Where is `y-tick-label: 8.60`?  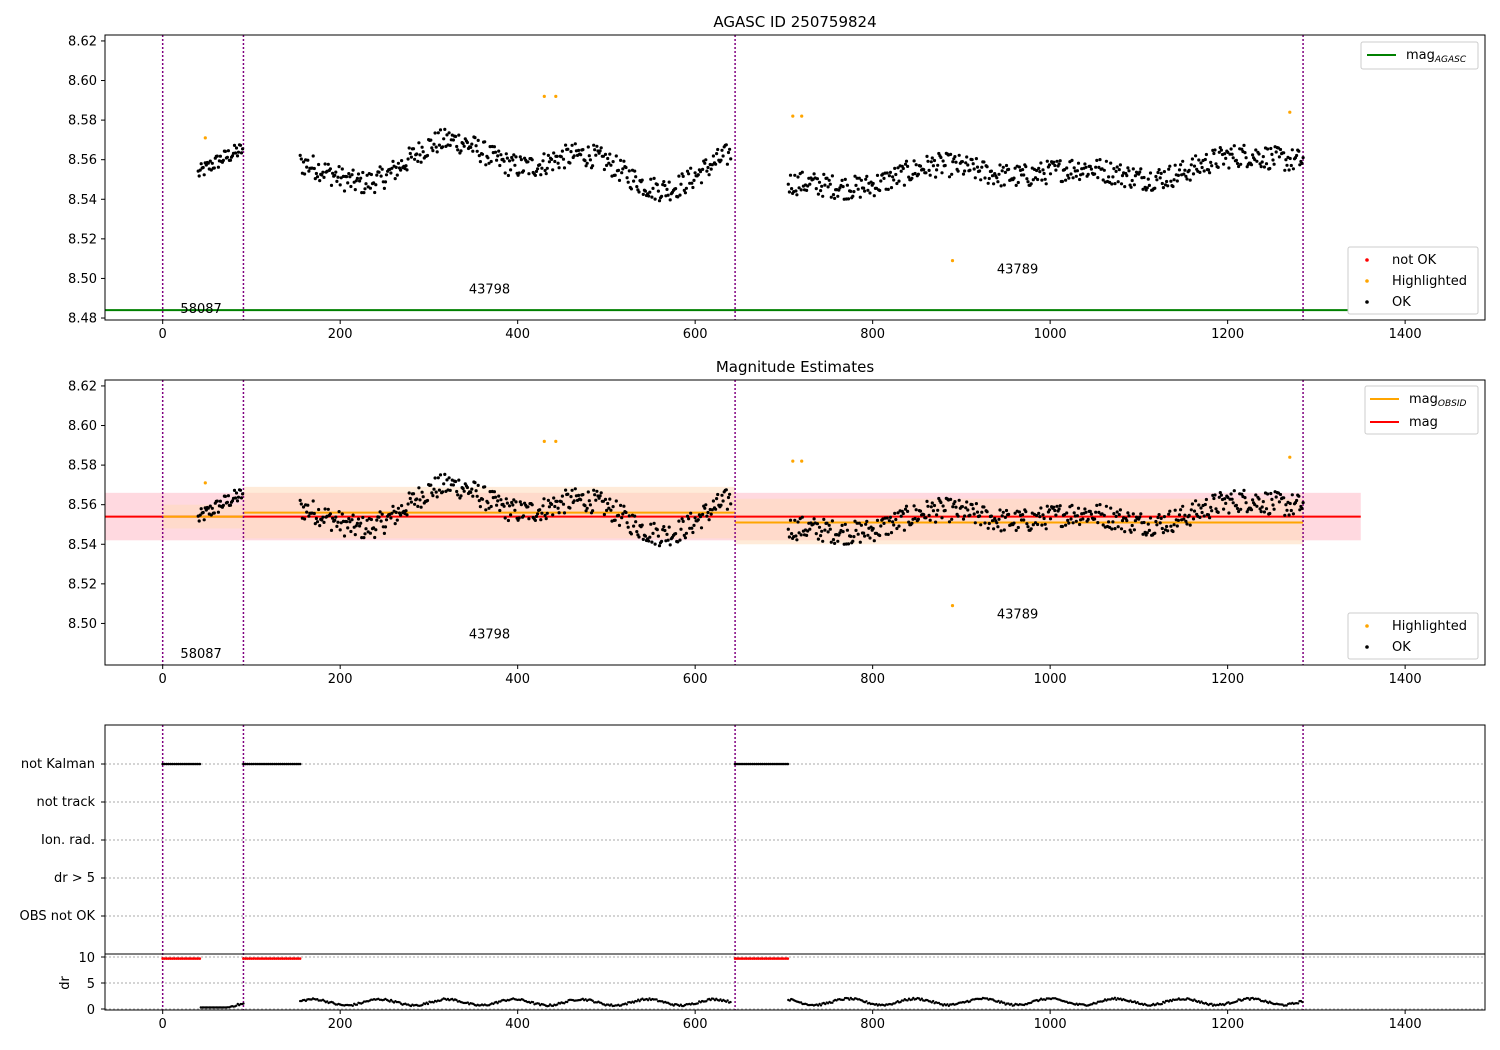
y-tick-label: 8.60 is located at coordinates (82, 81).